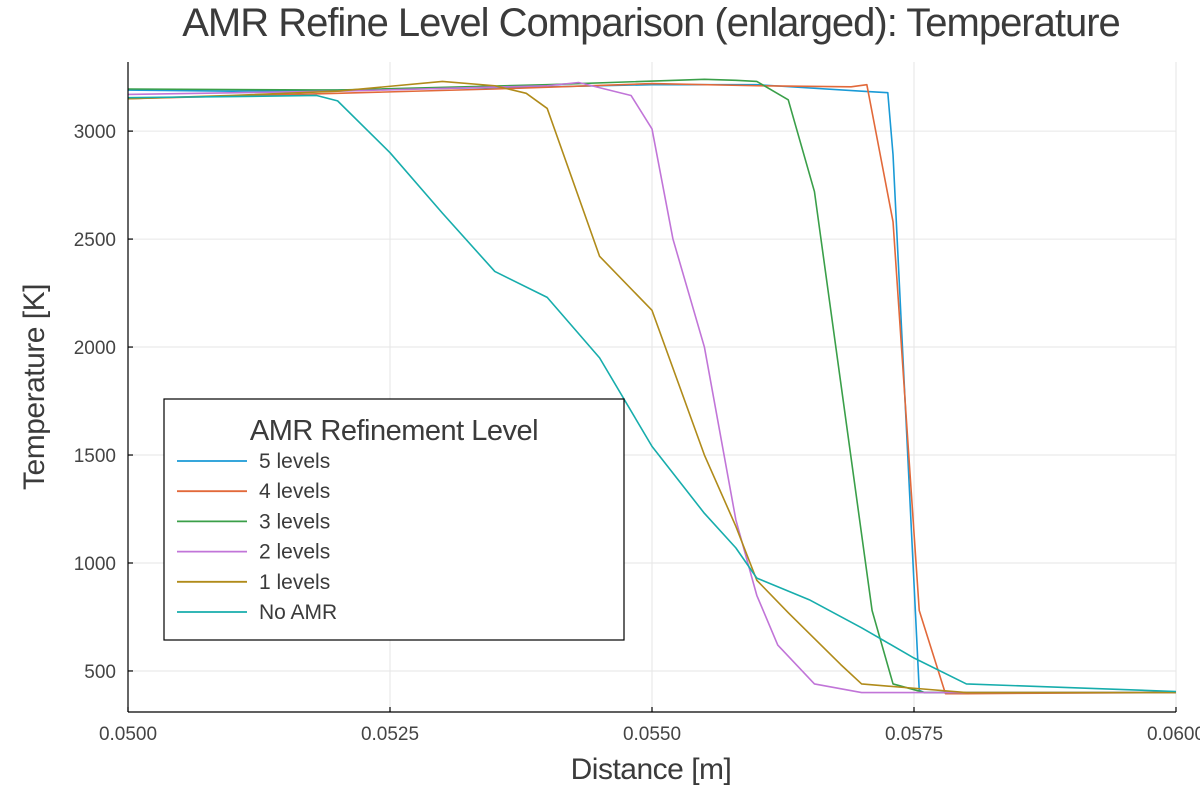  Describe the element at coordinates (1173, 734) in the screenshot. I see `x-tick-label: 0.0600` at that location.